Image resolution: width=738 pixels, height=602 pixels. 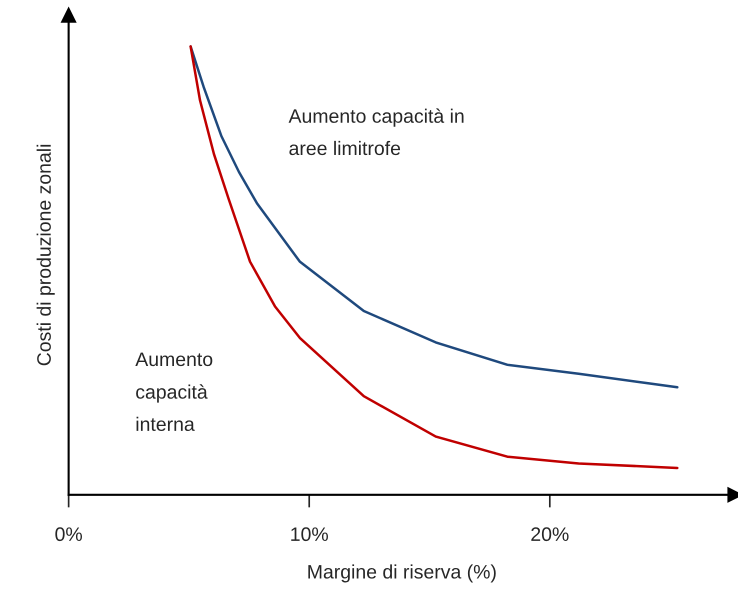 What do you see at coordinates (68, 534) in the screenshot?
I see `x-tick-label: 0%` at bounding box center [68, 534].